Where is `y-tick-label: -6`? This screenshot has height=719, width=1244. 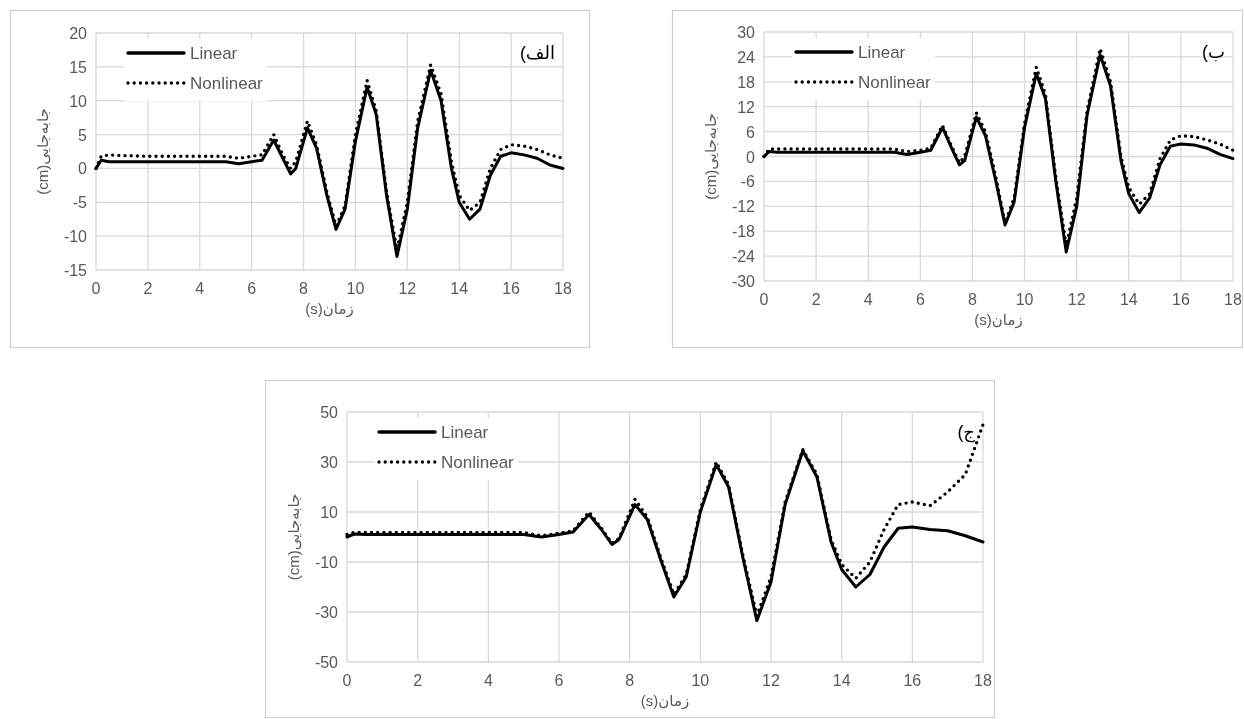 y-tick-label: -6 is located at coordinates (748, 182).